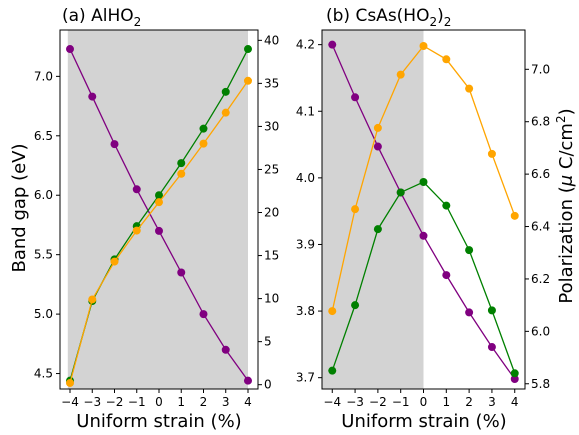 This screenshot has height=435, width=579. Describe the element at coordinates (271, 256) in the screenshot. I see `y2-tick-label: 15` at that location.